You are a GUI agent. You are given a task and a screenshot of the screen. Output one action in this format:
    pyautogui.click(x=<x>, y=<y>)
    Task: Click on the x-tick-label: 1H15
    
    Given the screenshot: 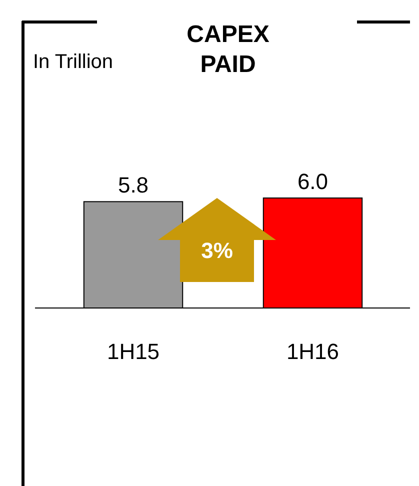 What is the action you would take?
    pyautogui.click(x=133, y=351)
    